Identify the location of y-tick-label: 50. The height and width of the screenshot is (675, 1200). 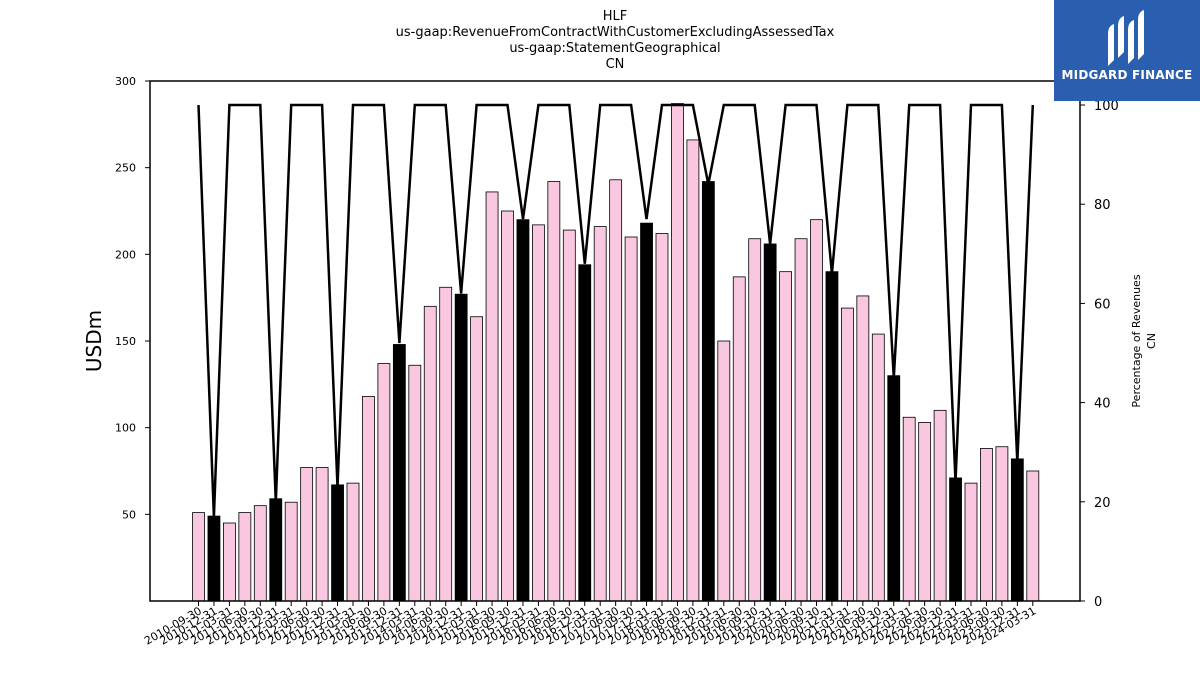
(129, 514).